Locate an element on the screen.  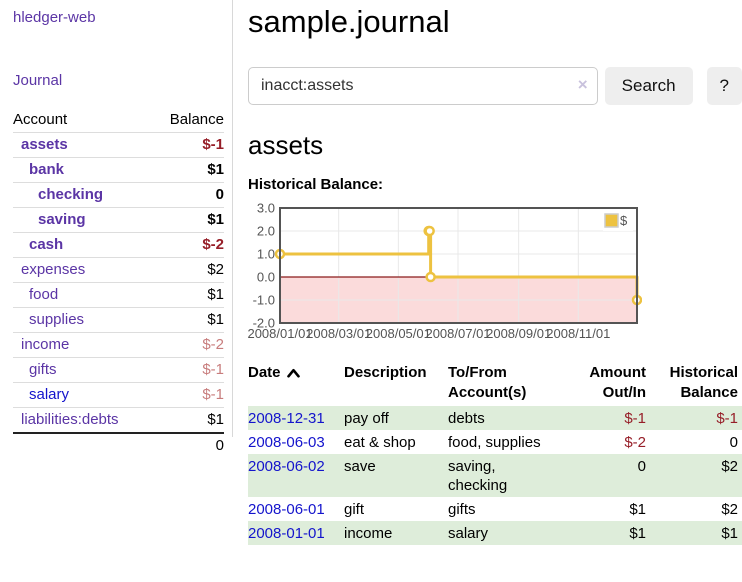
register-header-description: Description is located at coordinates (385, 372).